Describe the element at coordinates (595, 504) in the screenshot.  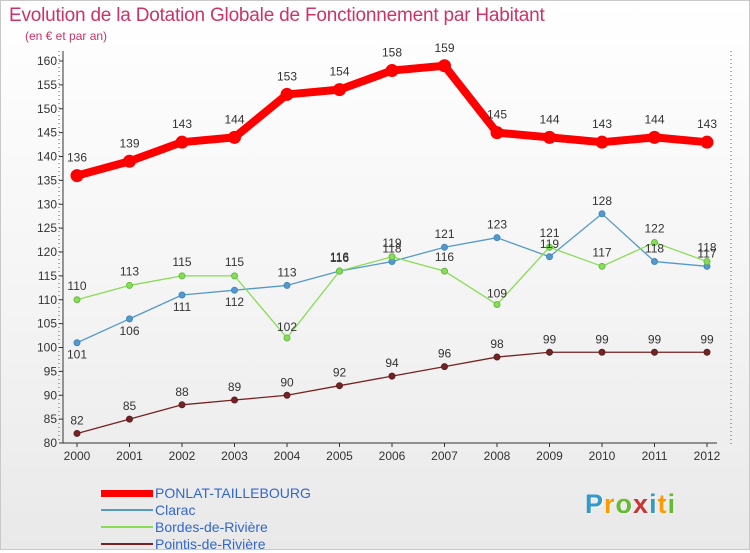
I see `logo-letter: P` at that location.